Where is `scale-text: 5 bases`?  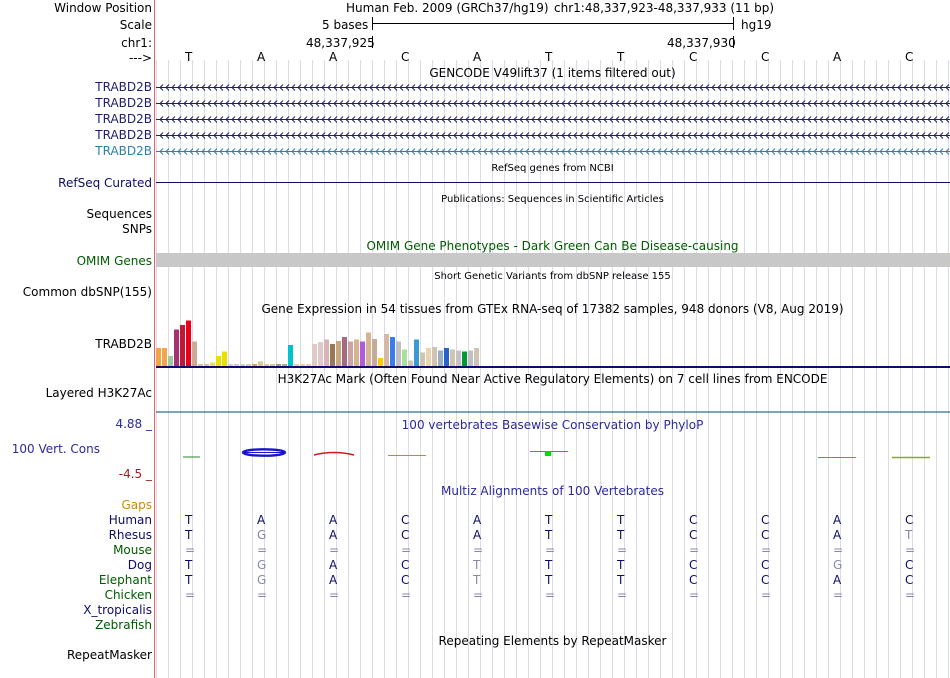 scale-text: 5 bases is located at coordinates (345, 25).